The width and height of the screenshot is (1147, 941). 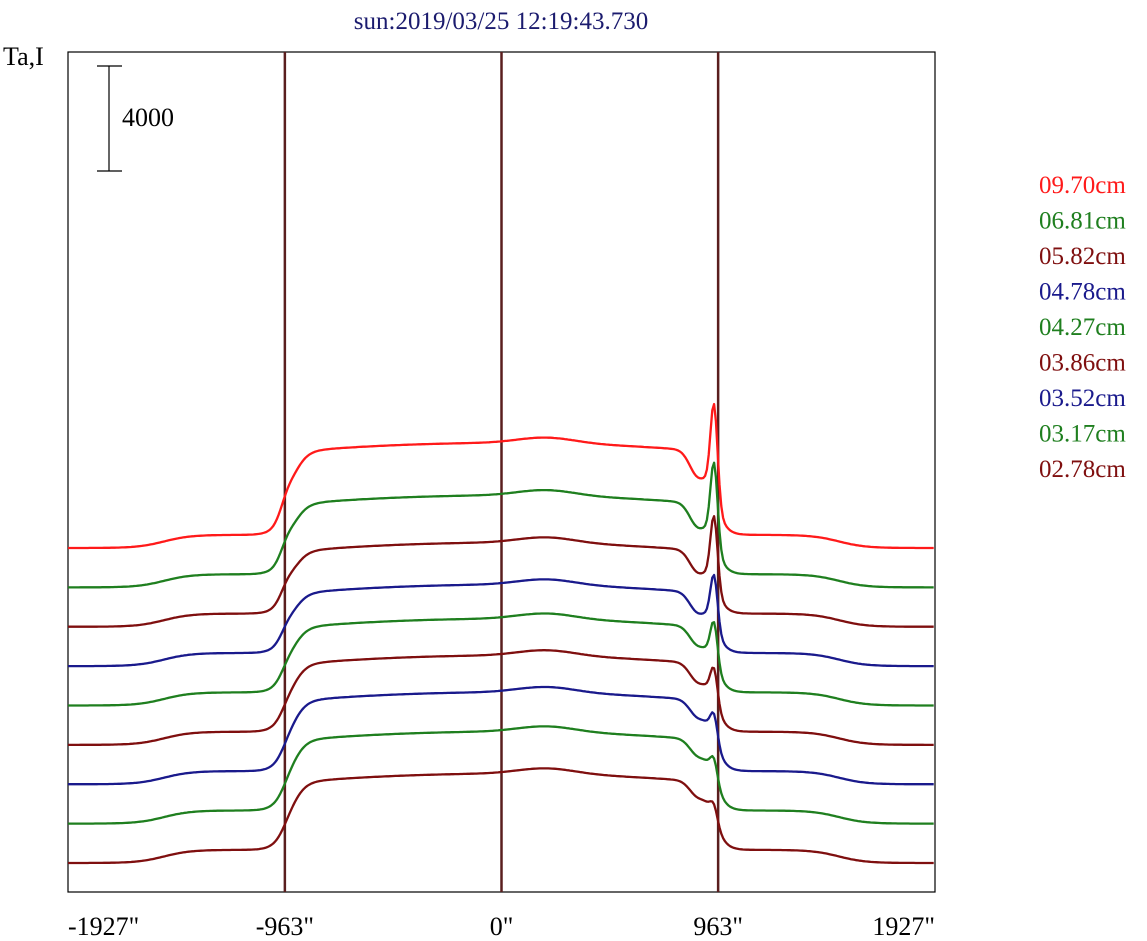 I want to click on series-line-03.17cm, so click(x=501, y=775).